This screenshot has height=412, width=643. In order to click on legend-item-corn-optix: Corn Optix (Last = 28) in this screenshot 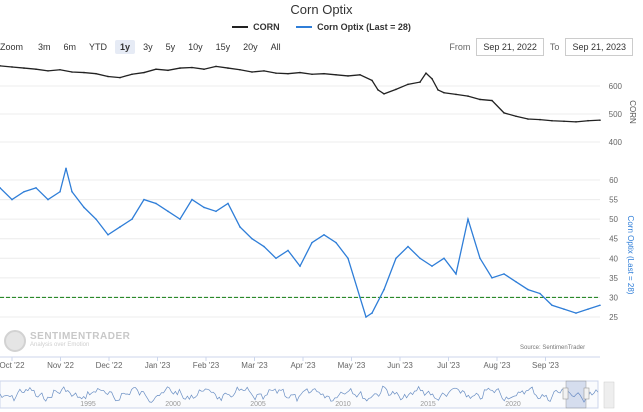, I will do `click(353, 27)`.